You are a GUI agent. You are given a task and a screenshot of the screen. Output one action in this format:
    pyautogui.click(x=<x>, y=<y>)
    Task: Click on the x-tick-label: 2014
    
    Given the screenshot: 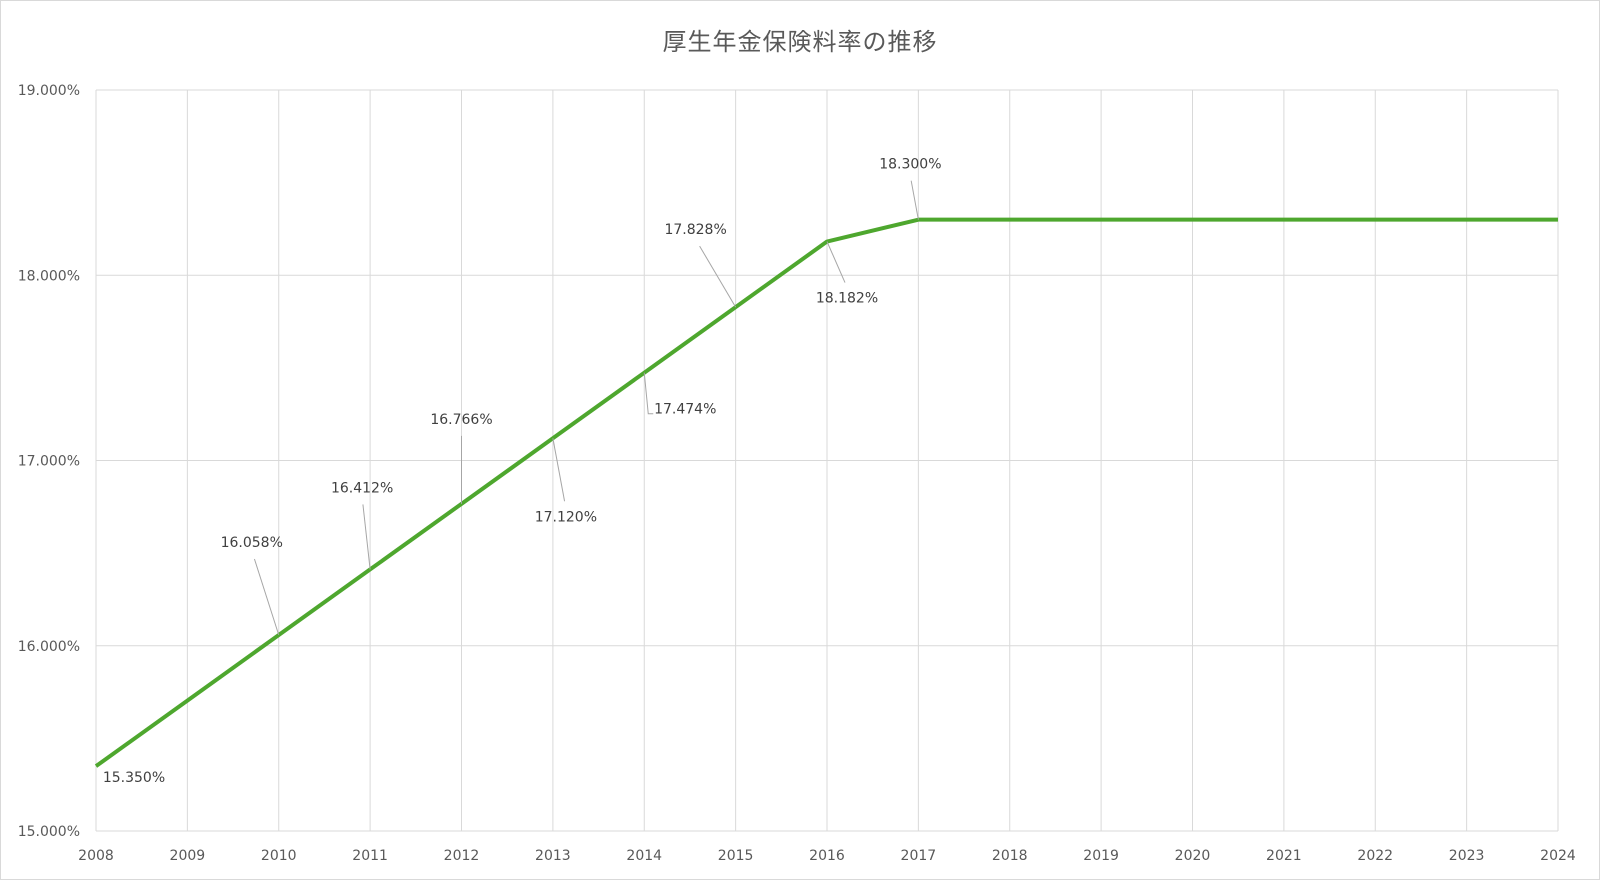 What is the action you would take?
    pyautogui.click(x=644, y=856)
    